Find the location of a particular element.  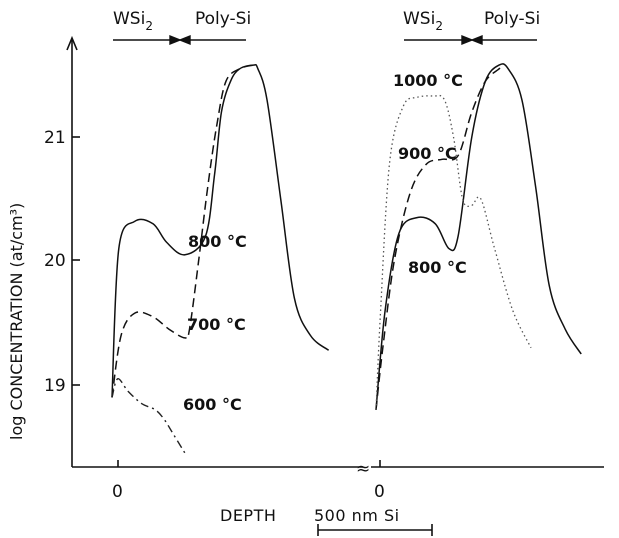

scale-bar is located at coordinates (375, 530).